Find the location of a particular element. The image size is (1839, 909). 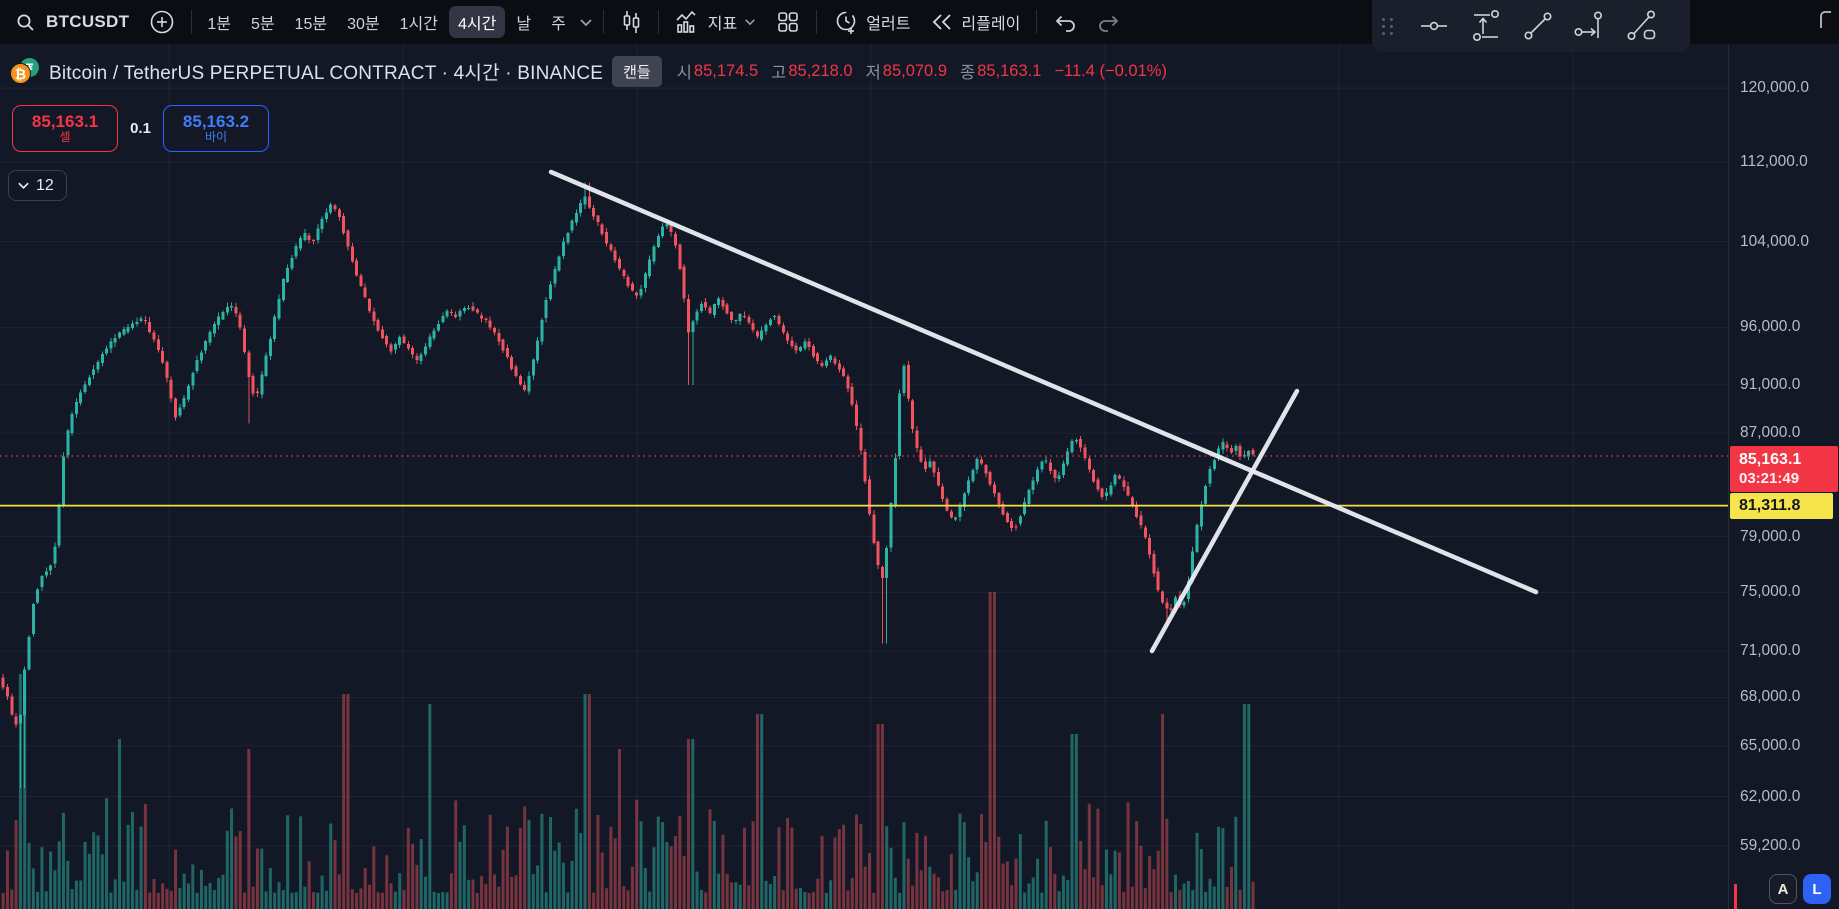

chart-type-tooltip: 캔들 is located at coordinates (637, 71).